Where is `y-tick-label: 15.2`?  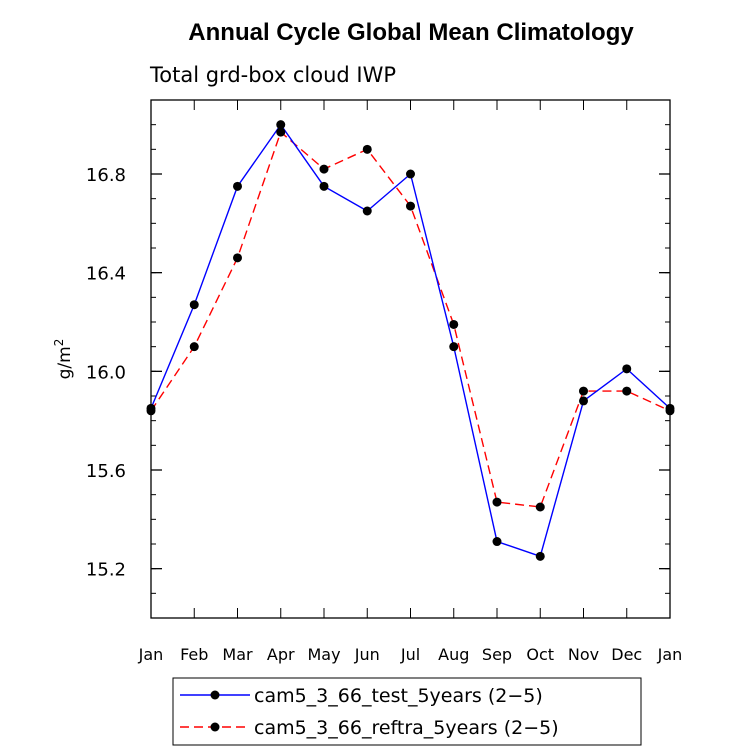
y-tick-label: 15.2 is located at coordinates (106, 570).